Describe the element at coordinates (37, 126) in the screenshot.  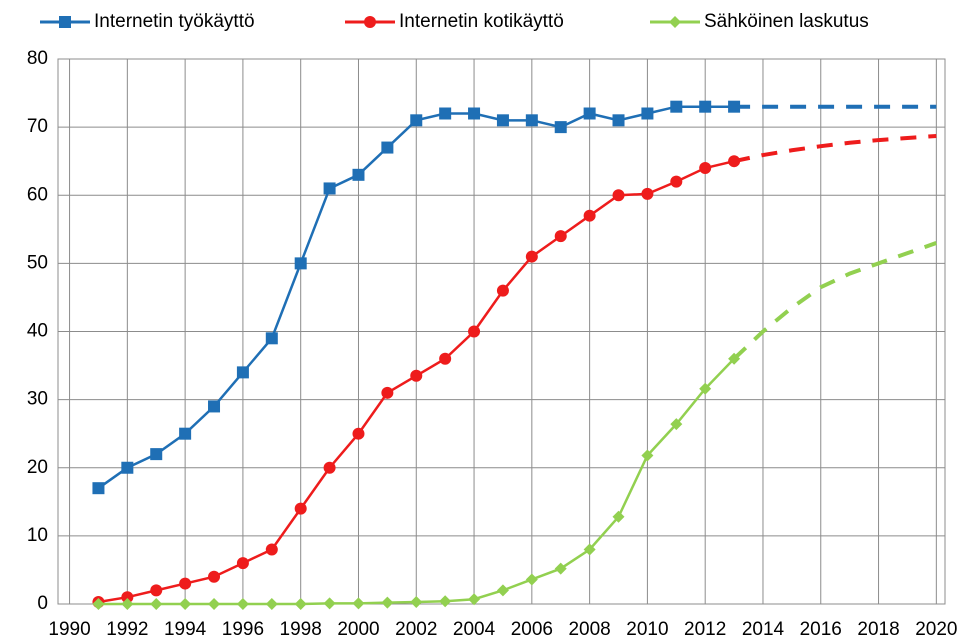
I see `y-tick-label: 70` at that location.